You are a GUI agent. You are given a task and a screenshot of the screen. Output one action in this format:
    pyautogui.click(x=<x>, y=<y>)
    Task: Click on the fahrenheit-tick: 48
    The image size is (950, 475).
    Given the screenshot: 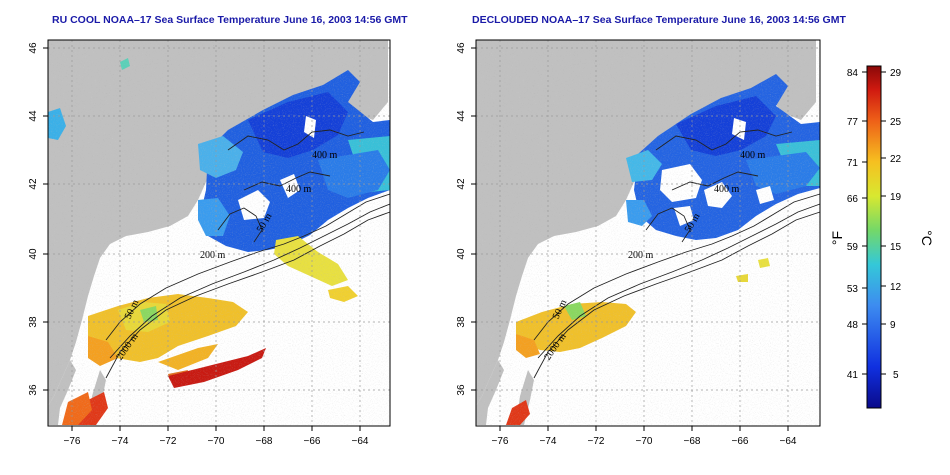 What is the action you would take?
    pyautogui.click(x=853, y=325)
    